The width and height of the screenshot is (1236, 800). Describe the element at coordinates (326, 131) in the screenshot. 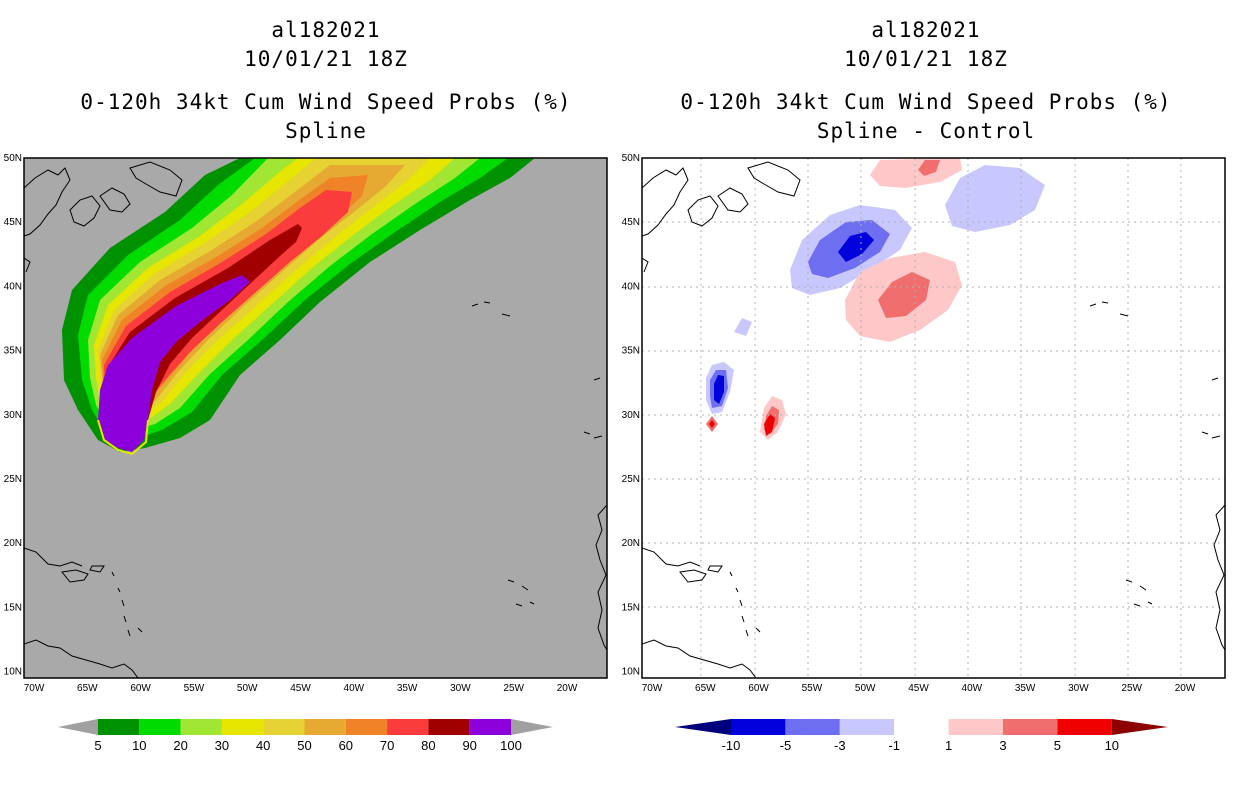

I see `left-subtitle: Spline` at that location.